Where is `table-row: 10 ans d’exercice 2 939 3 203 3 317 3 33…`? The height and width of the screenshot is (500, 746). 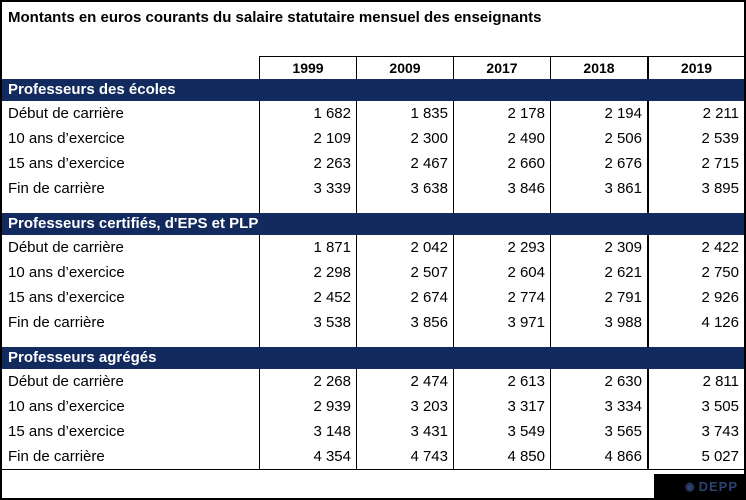
table-row: 10 ans d’exercice 2 939 3 203 3 317 3 33… is located at coordinates (373, 406).